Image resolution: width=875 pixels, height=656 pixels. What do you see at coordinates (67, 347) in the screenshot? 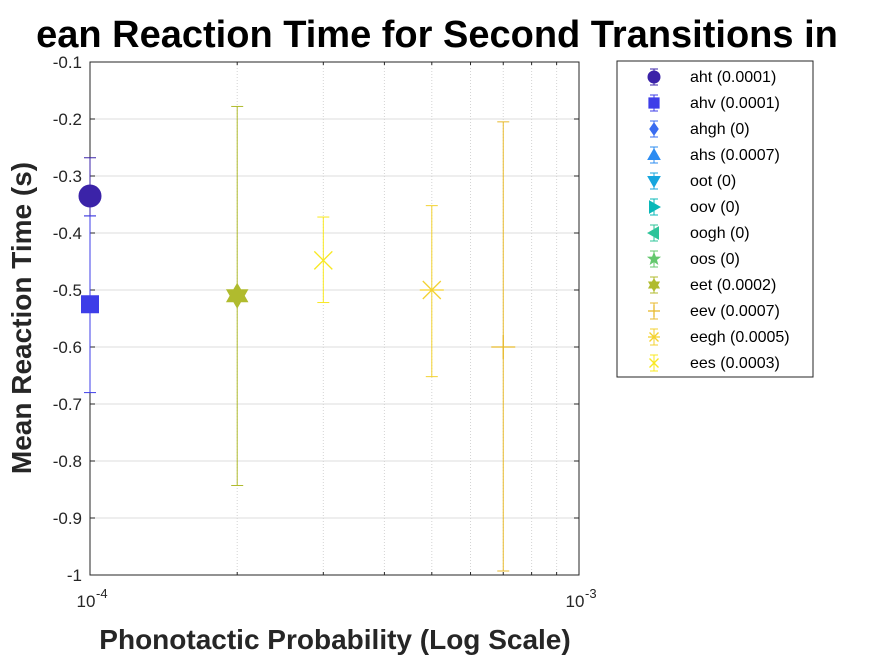
I see `y-tick-label: -0.6` at bounding box center [67, 347].